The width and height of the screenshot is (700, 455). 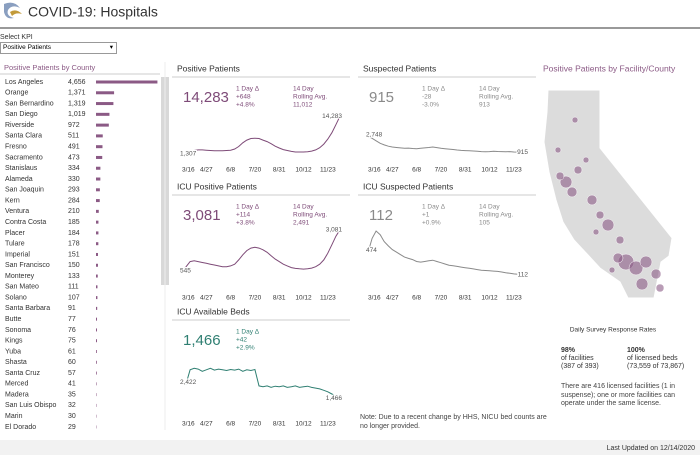 What do you see at coordinates (74, 179) in the screenshot?
I see `county-value: 330` at bounding box center [74, 179].